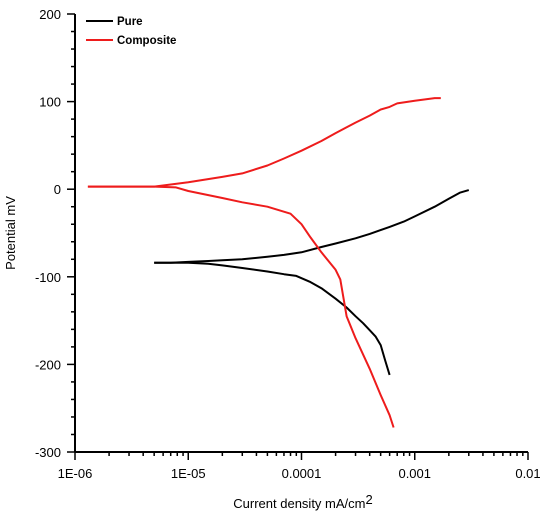 The width and height of the screenshot is (550, 515). Describe the element at coordinates (50, 102) in the screenshot. I see `y-tick-label: 100` at that location.